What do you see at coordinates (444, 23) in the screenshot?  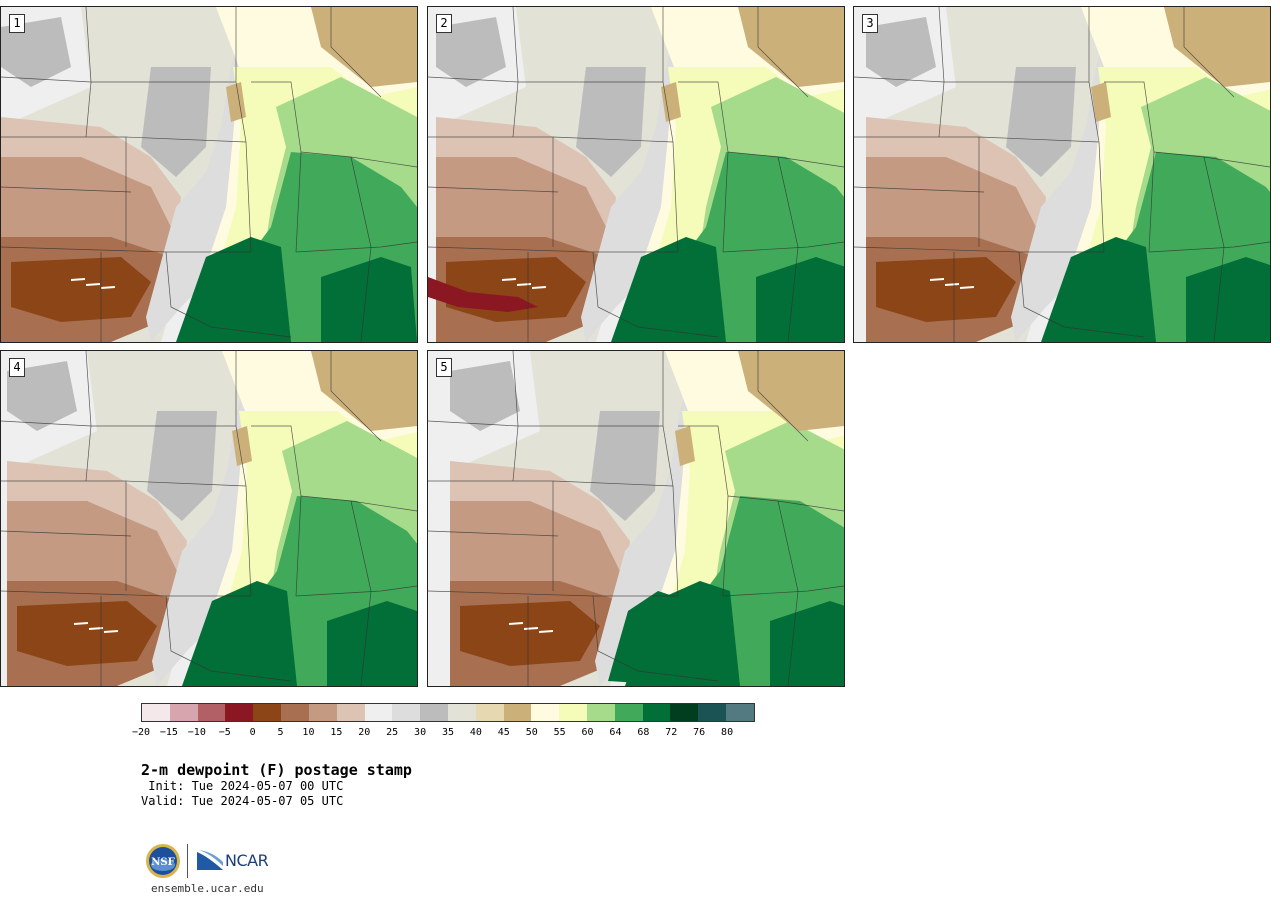 I see `panel-label-2: 2` at bounding box center [444, 23].